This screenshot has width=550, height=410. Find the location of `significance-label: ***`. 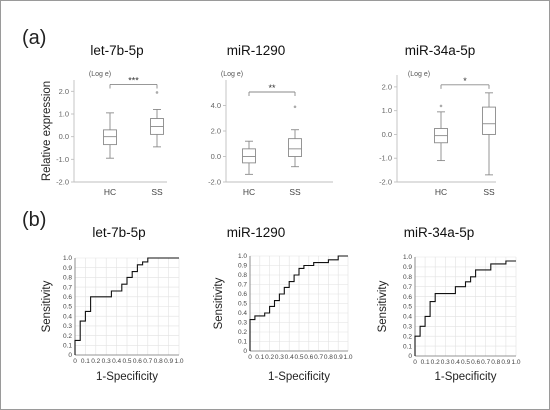

significance-label: *** is located at coordinates (133, 80).